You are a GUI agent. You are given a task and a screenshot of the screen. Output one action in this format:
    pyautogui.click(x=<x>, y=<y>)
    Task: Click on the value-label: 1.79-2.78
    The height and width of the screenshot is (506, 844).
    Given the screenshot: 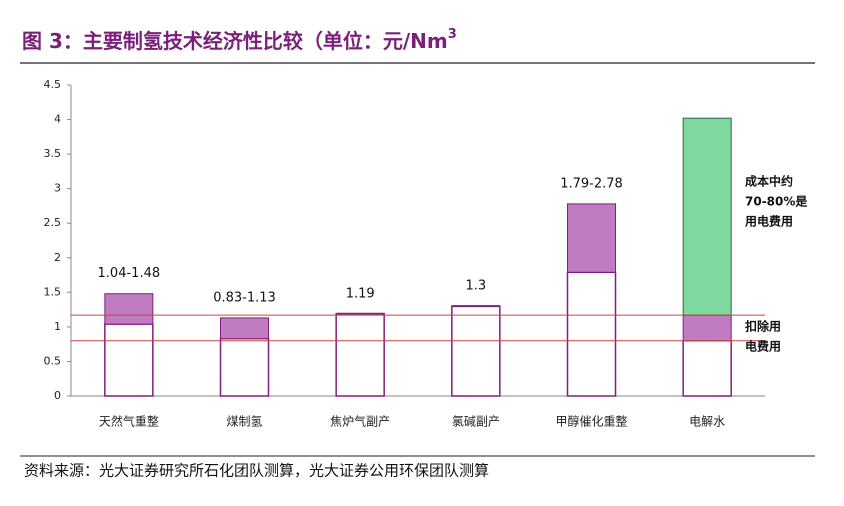 What is the action you would take?
    pyautogui.click(x=591, y=183)
    